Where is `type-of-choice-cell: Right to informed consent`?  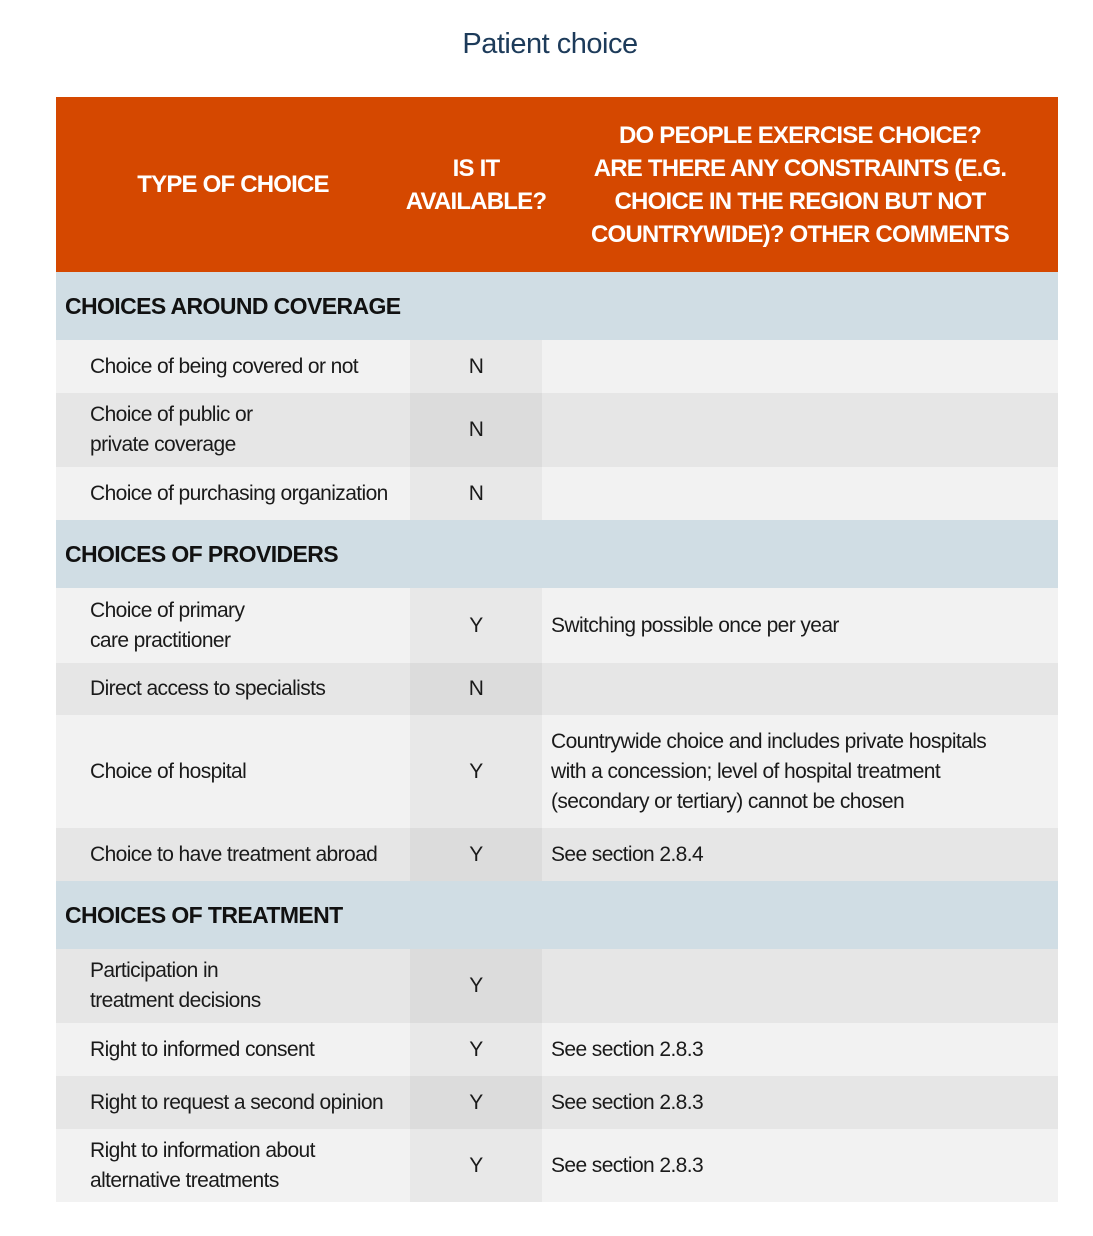
type-of-choice-cell: Right to informed consent is located at coordinates (233, 1049).